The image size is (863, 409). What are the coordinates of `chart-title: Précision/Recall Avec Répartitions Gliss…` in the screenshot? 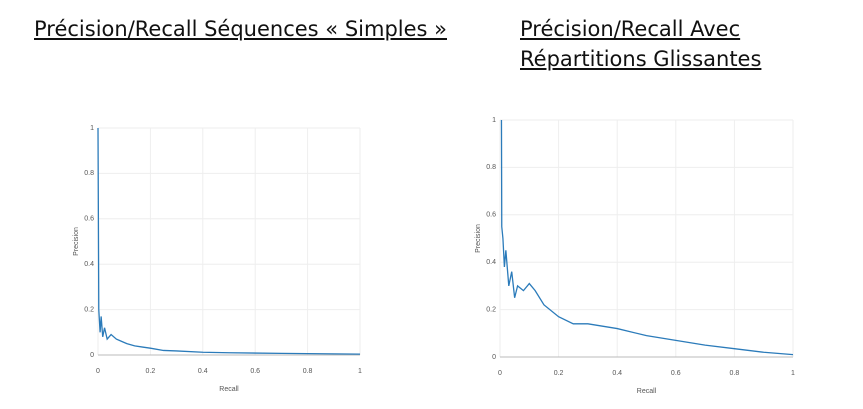 It's located at (641, 44).